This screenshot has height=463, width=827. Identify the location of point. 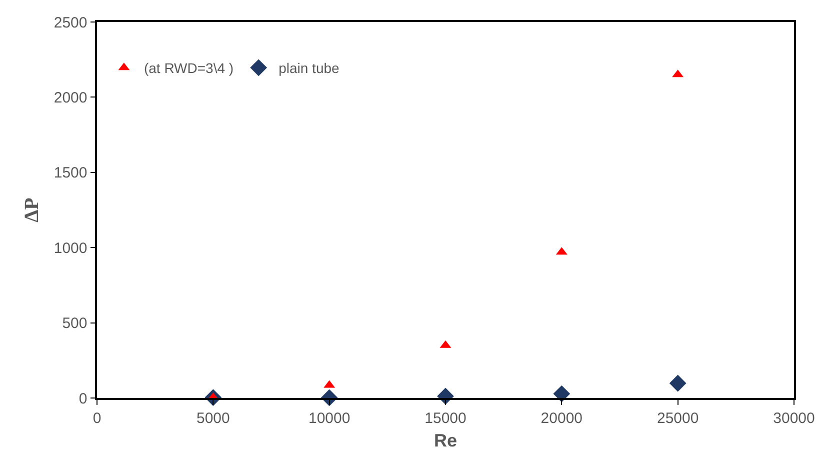
(677, 383).